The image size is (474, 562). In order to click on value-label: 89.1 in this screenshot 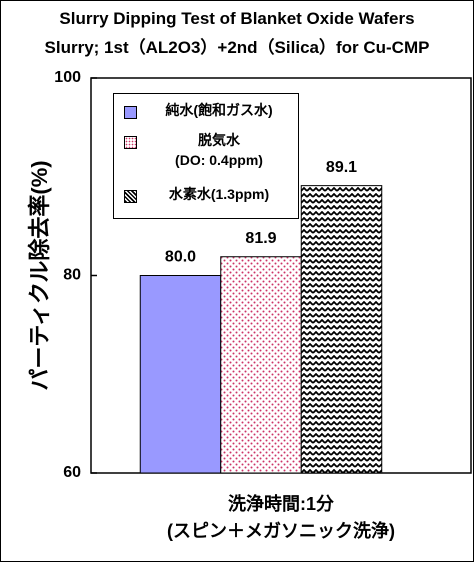, I will do `click(341, 167)`.